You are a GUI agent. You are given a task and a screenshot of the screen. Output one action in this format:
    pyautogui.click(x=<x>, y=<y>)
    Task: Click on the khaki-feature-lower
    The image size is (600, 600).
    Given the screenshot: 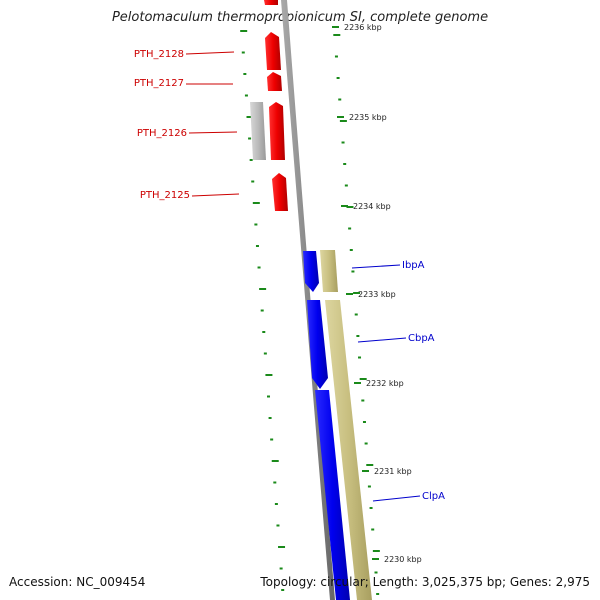 What is the action you would take?
    pyautogui.click(x=348, y=450)
    